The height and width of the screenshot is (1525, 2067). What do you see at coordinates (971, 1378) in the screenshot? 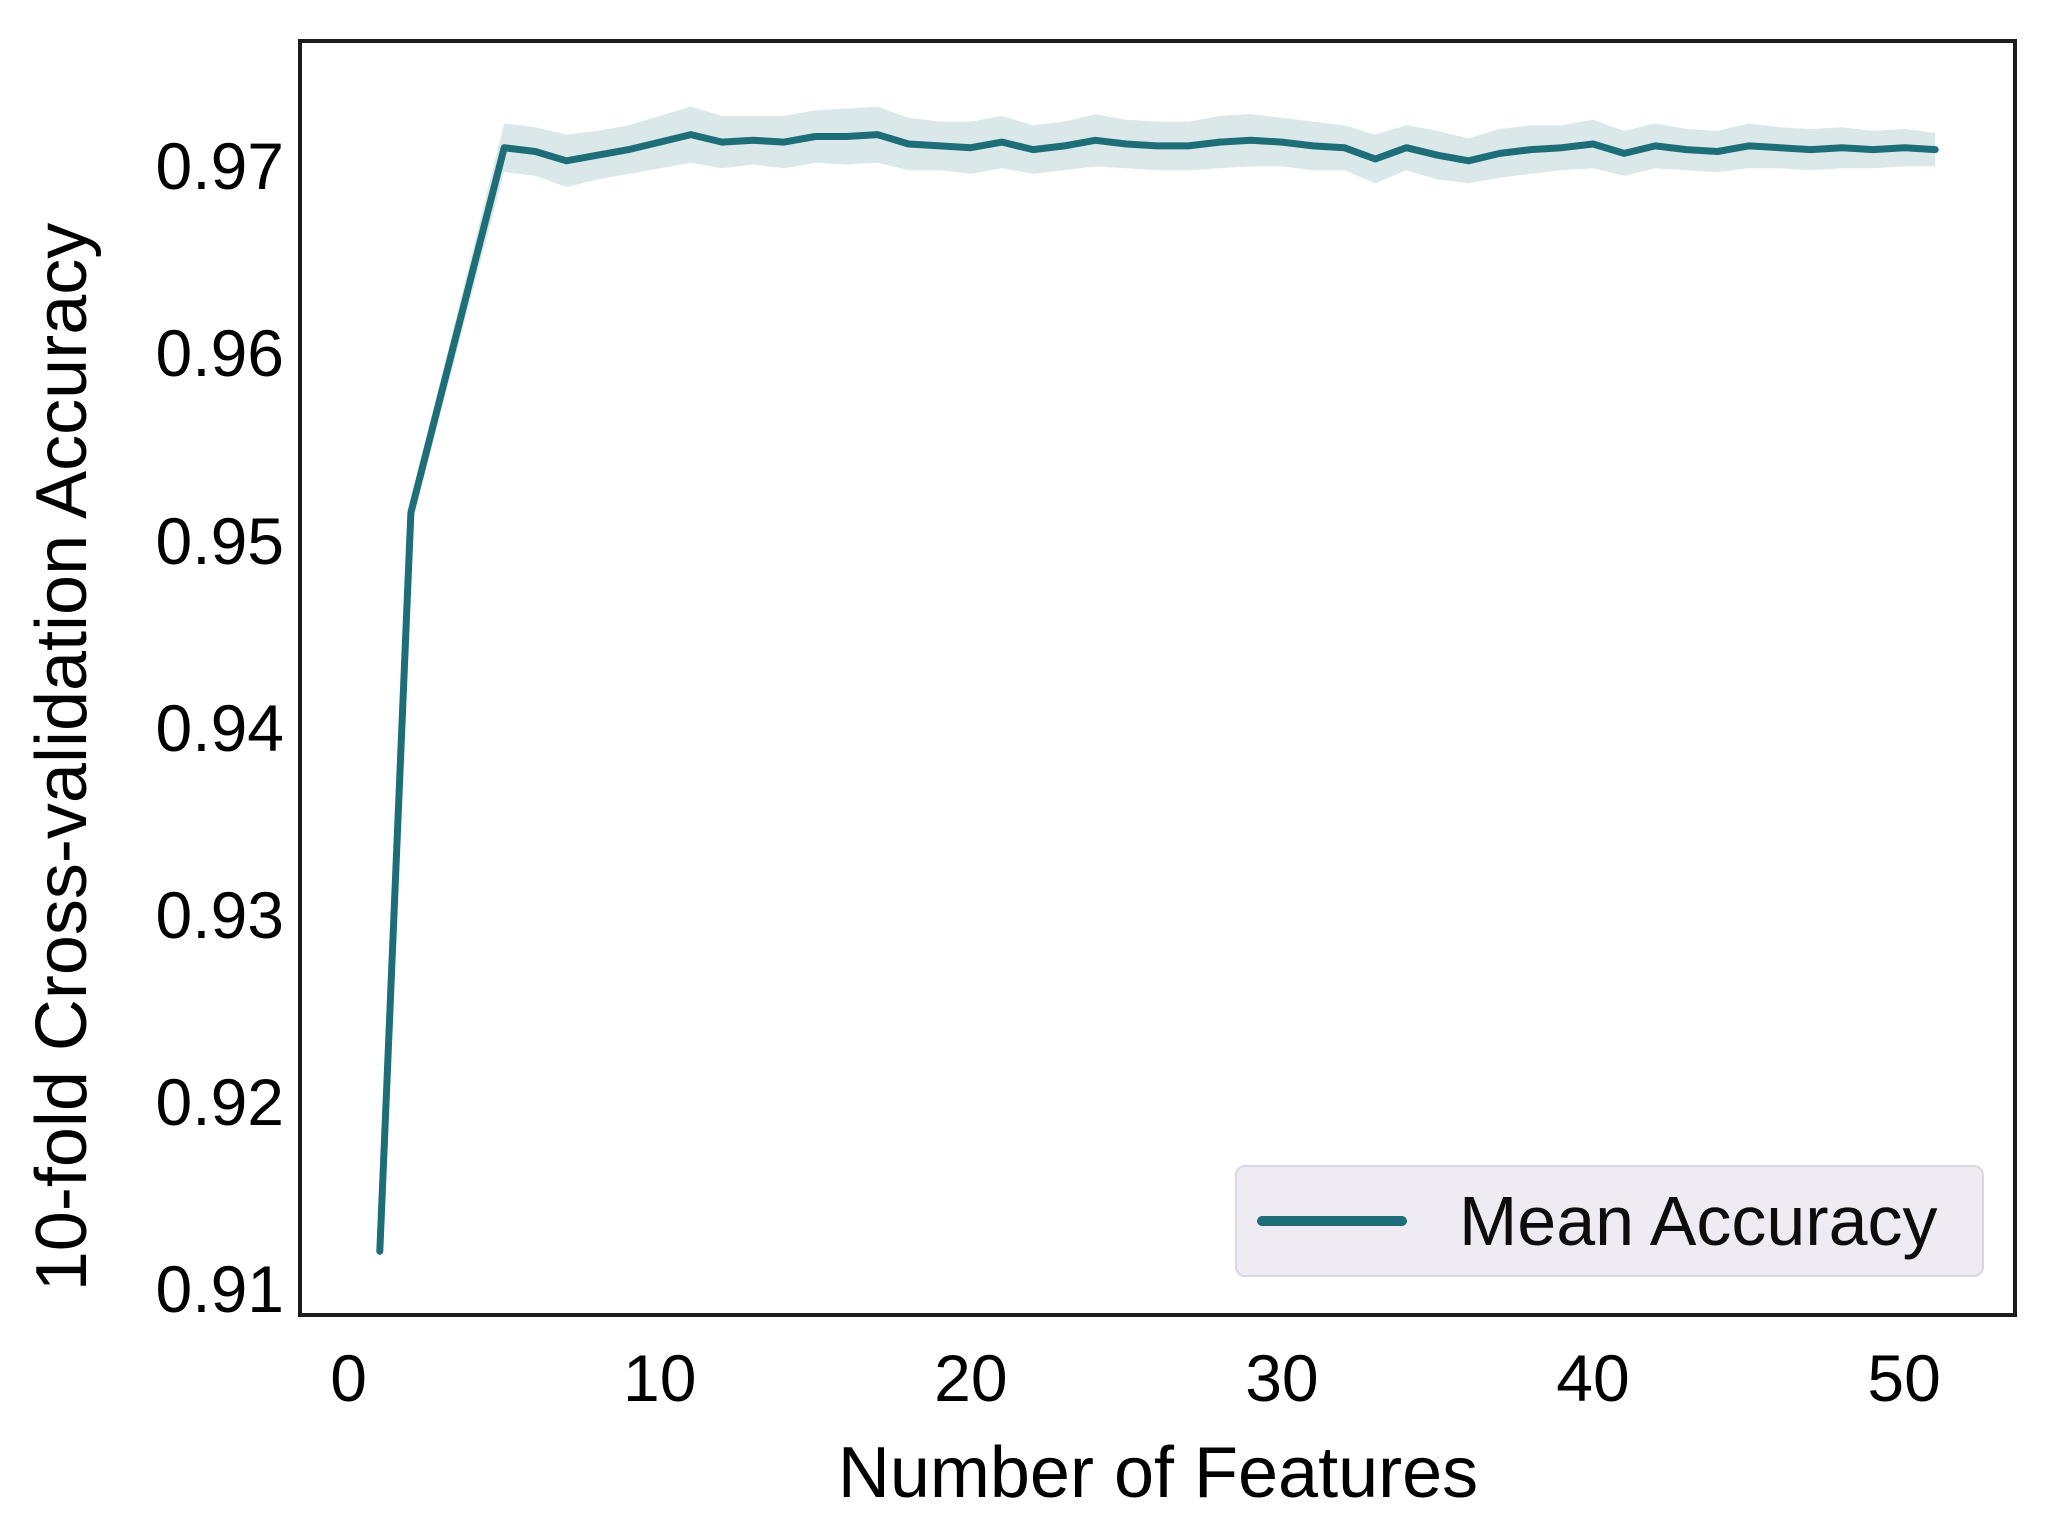
I see `x-tick-label: 20` at bounding box center [971, 1378].